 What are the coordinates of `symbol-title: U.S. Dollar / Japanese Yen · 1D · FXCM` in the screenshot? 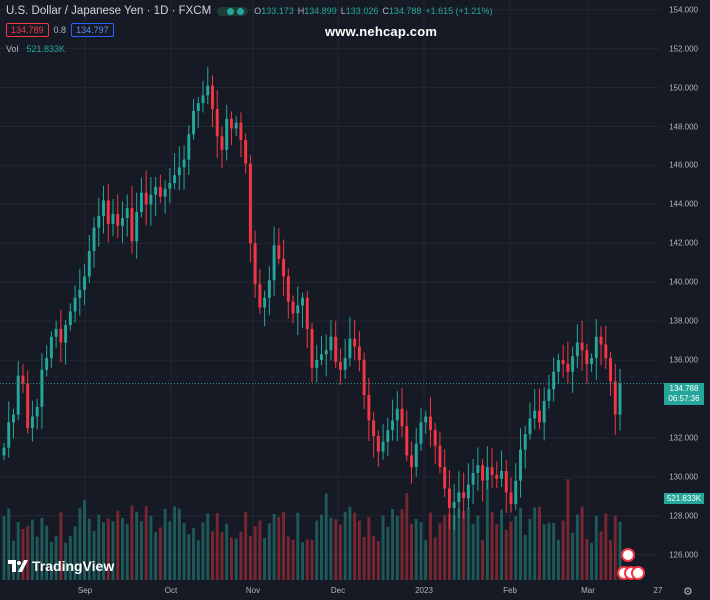 It's located at (109, 11).